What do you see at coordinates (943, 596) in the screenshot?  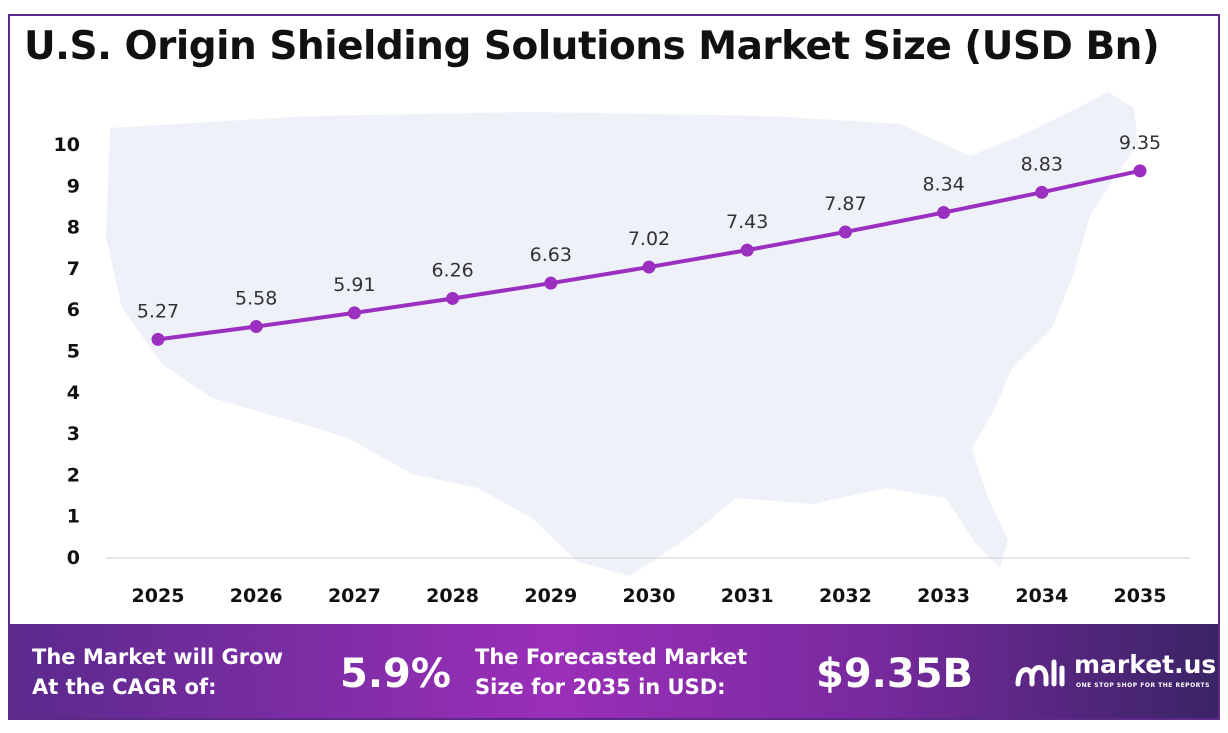 I see `x-tick-label: 2033` at bounding box center [943, 596].